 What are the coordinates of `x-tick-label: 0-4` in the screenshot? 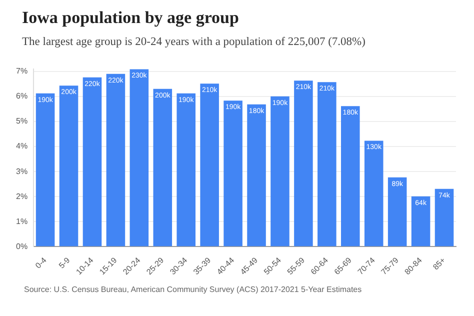 It's located at (41, 262).